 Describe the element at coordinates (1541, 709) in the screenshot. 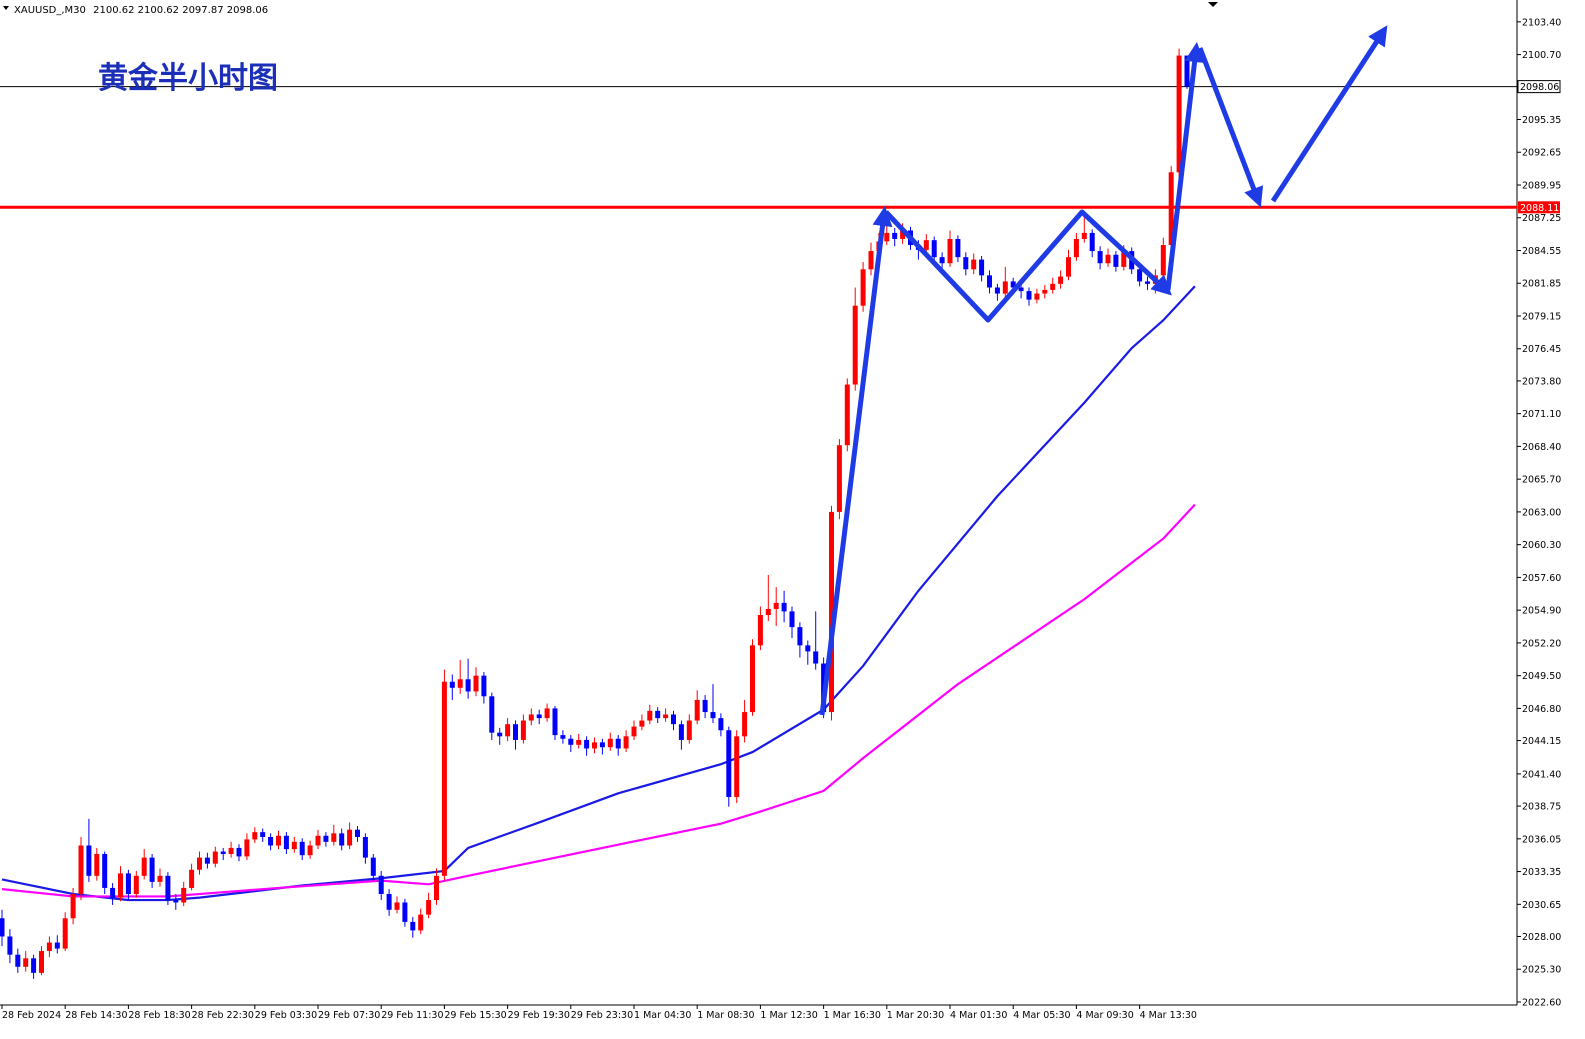

I see `y-tick-label: 2046.80` at that location.